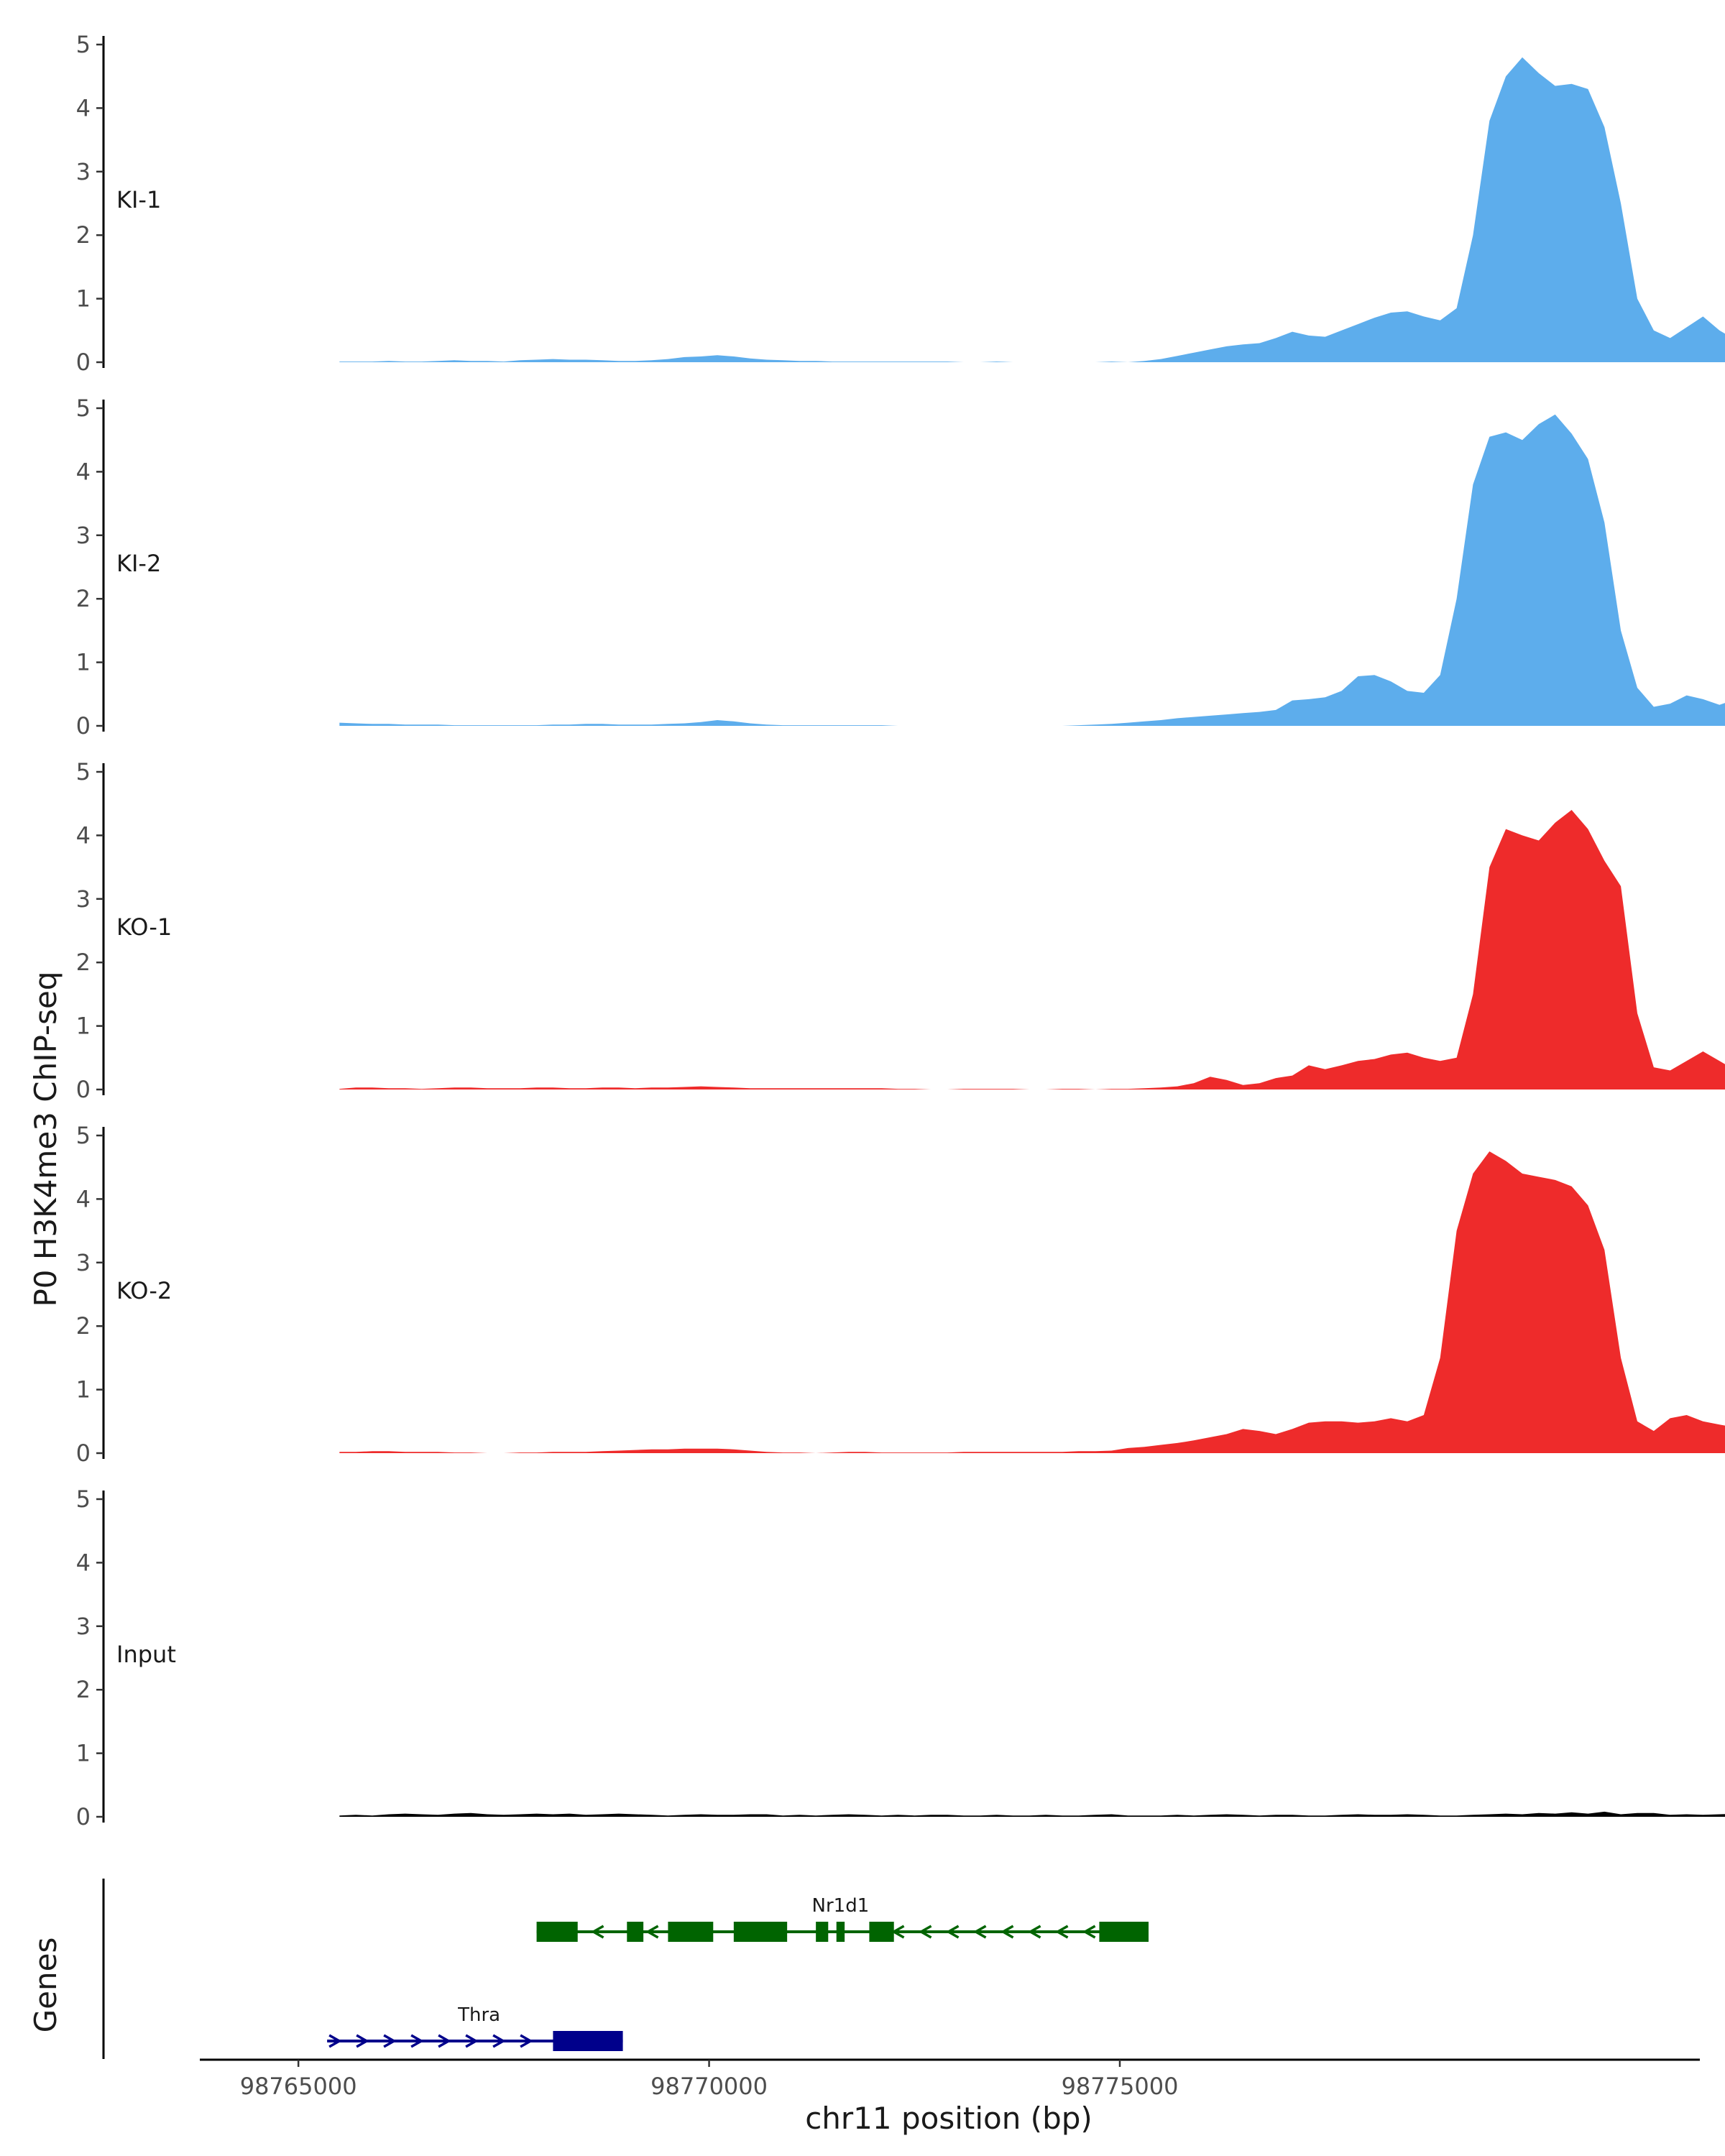 The width and height of the screenshot is (1725, 2156). What do you see at coordinates (948, 2118) in the screenshot?
I see `x-axis-title: chr11 position (bp)` at bounding box center [948, 2118].